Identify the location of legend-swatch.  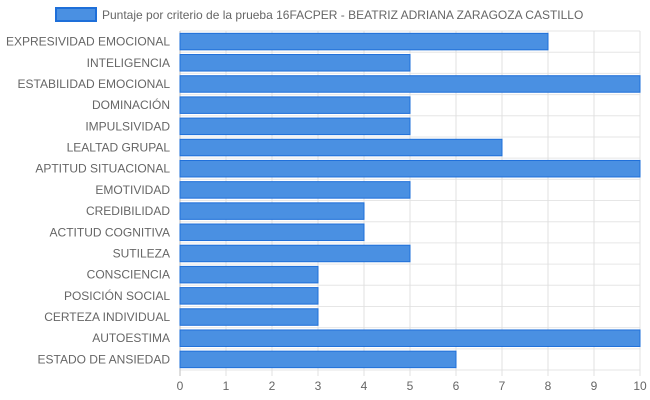
(76, 14).